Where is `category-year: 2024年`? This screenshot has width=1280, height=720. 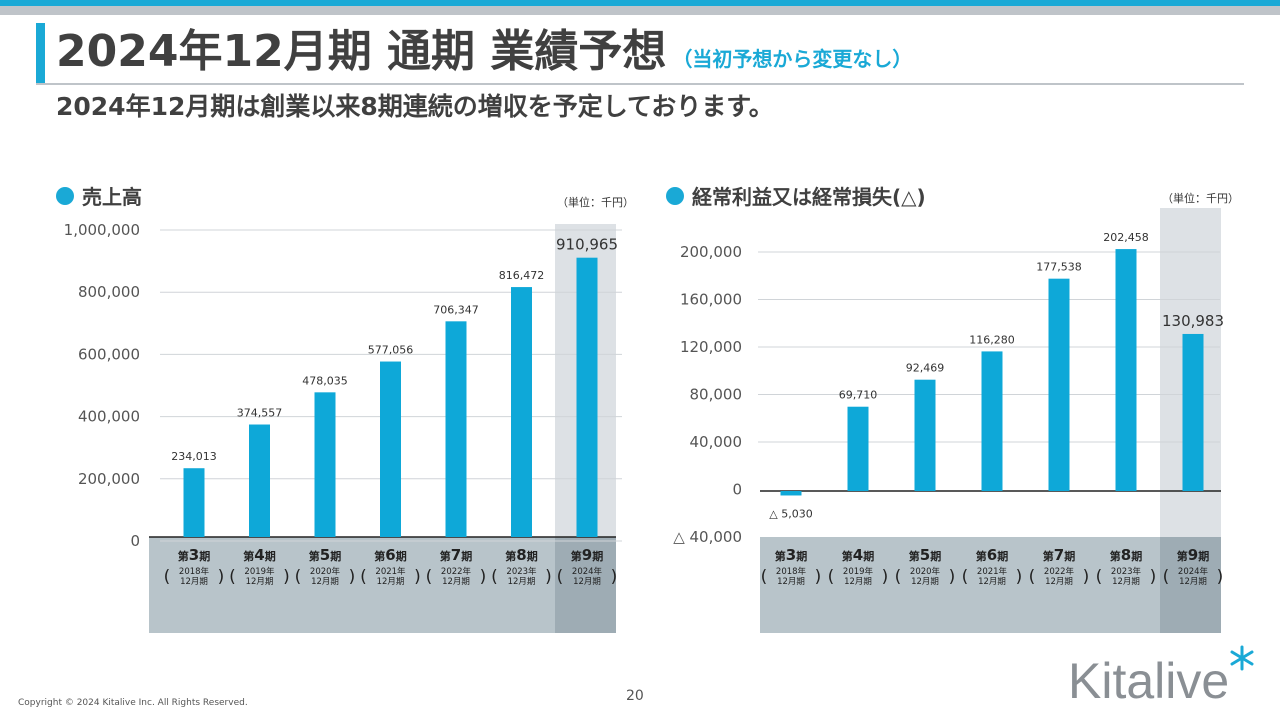
category-year: 2024年 is located at coordinates (1193, 571).